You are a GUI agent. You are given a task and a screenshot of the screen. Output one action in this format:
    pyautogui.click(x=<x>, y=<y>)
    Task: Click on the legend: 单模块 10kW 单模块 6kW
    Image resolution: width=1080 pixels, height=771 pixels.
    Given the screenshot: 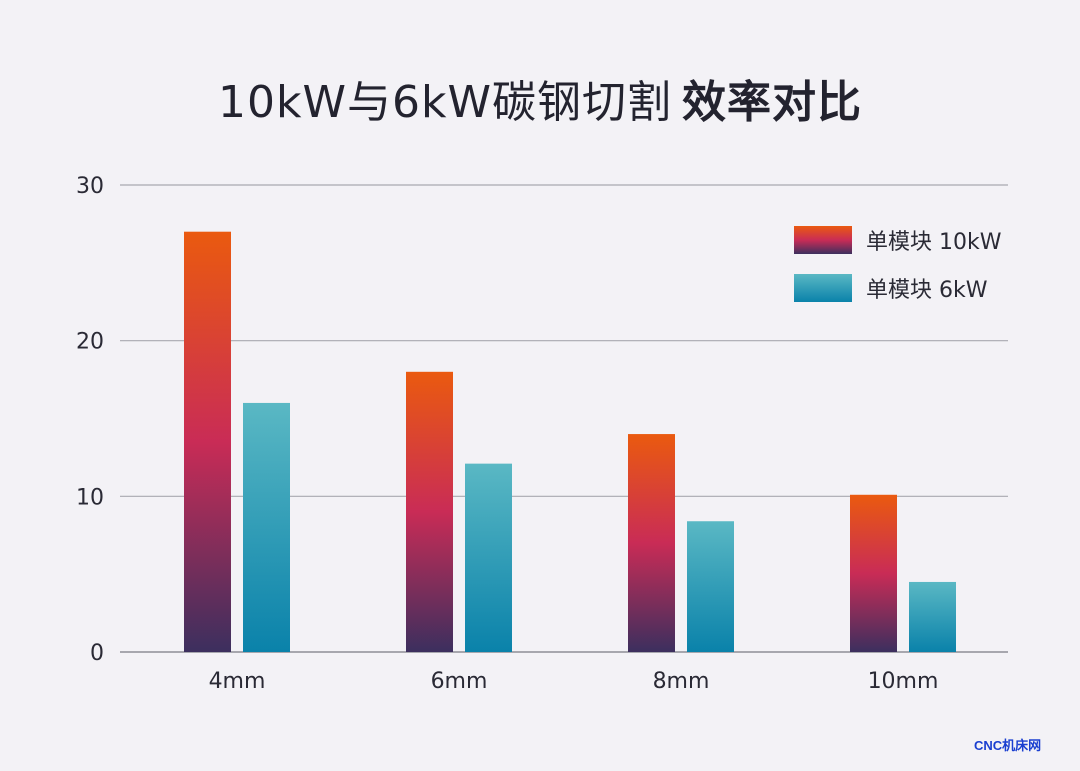 What is the action you would take?
    pyautogui.click(x=897, y=272)
    